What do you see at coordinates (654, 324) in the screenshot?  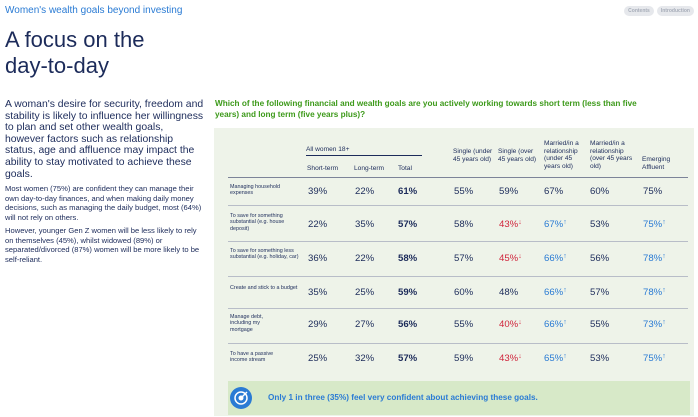 I see `cell-r5-emerging: 73%↑` at bounding box center [654, 324].